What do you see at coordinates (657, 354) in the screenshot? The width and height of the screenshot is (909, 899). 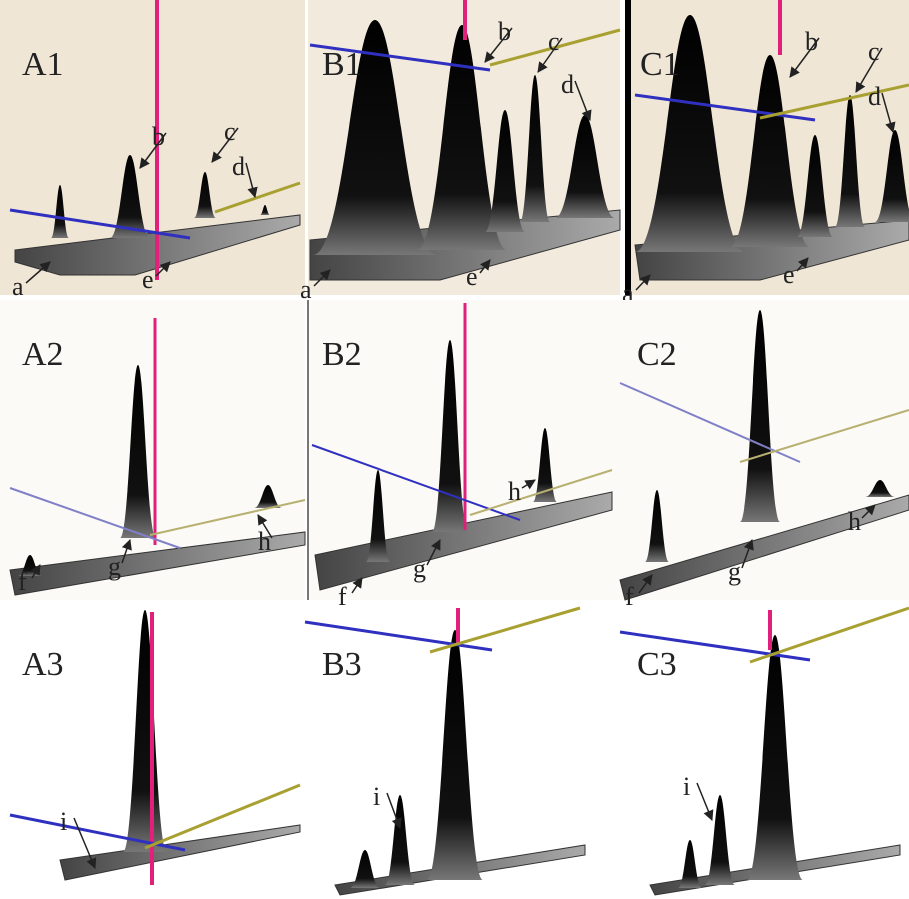 I see `panel-label: C2` at bounding box center [657, 354].